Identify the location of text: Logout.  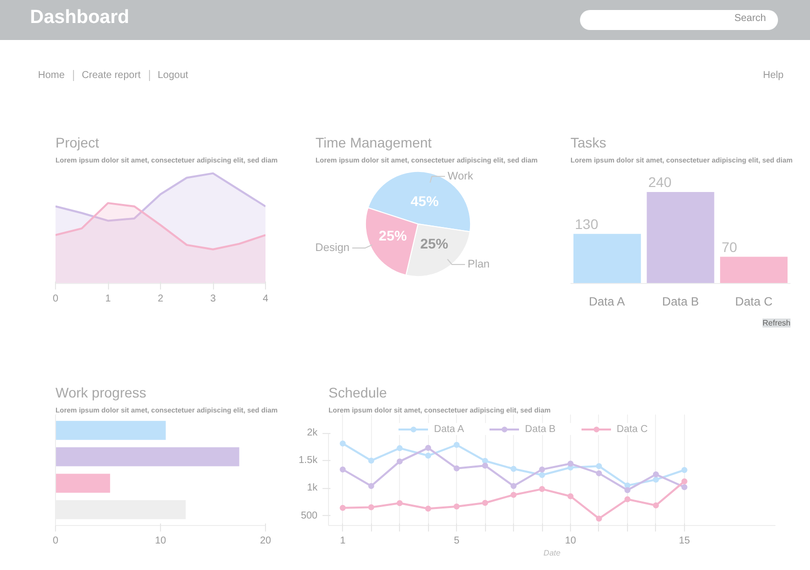
(172, 75).